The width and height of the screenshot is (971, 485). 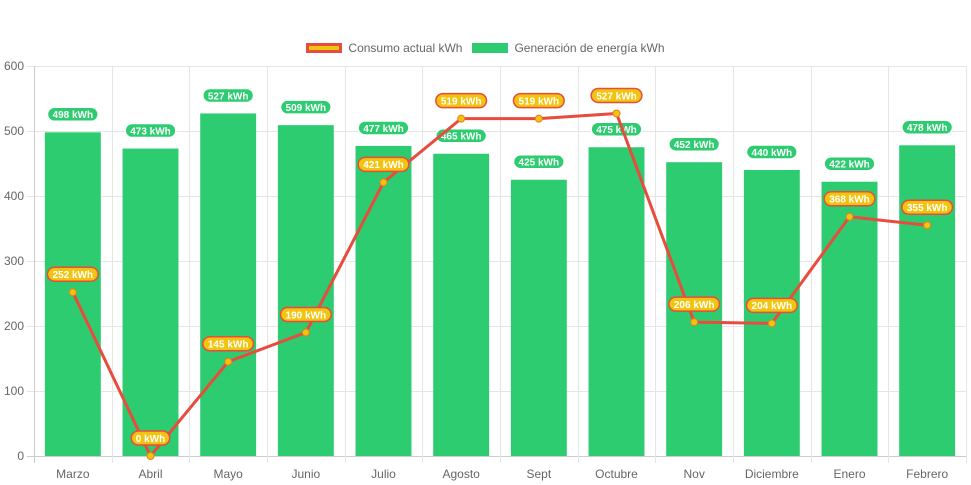 I want to click on bar-data-label-text: 452 kWh, so click(x=694, y=145).